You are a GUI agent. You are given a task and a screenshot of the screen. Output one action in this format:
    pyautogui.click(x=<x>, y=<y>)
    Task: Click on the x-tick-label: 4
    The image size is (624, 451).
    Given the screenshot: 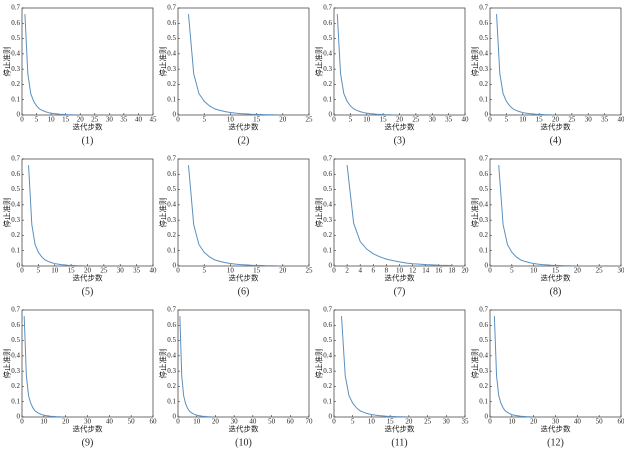 What is the action you would take?
    pyautogui.click(x=360, y=271)
    